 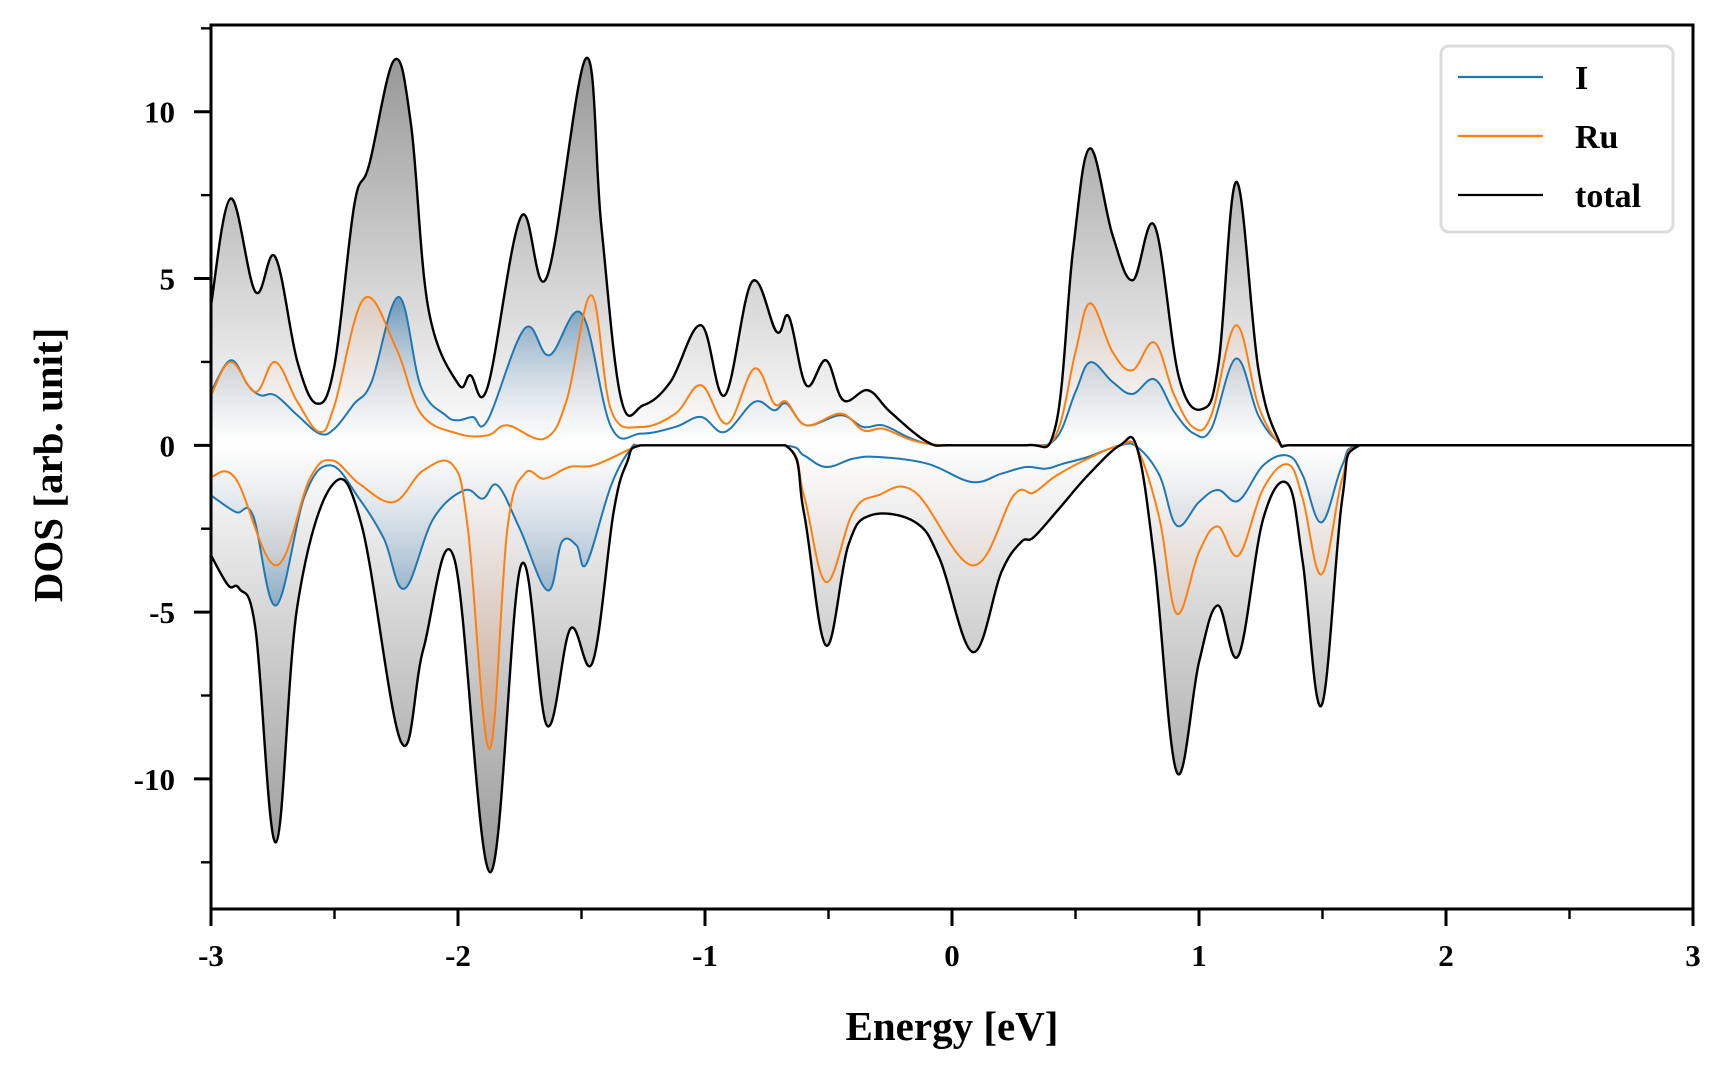 I want to click on legend: I Ru total, so click(x=1557, y=139).